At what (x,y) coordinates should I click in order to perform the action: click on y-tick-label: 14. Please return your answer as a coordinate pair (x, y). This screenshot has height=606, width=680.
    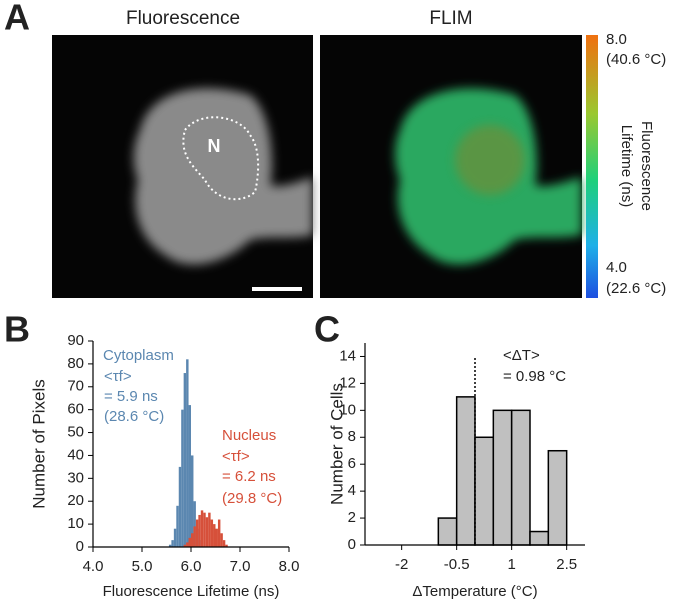
    Looking at the image, I should click on (347, 355).